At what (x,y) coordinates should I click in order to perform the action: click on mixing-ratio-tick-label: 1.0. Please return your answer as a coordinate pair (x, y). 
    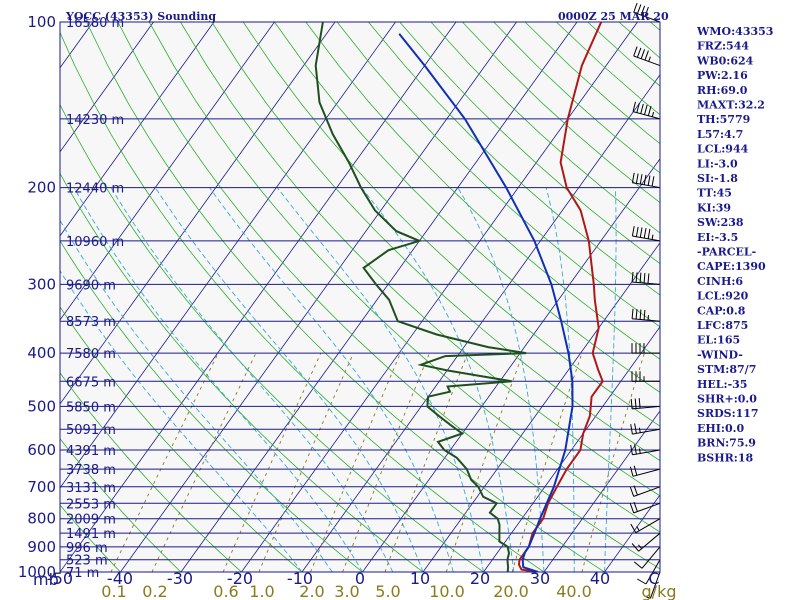
    Looking at the image, I should click on (261, 591).